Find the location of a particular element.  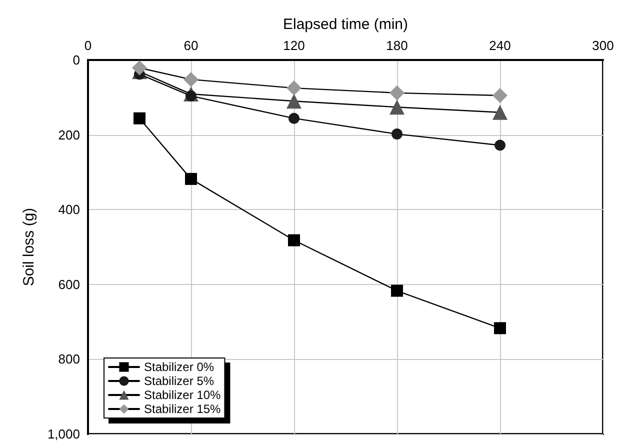

x-axis-title: Elapsed time (min) is located at coordinates (345, 24).